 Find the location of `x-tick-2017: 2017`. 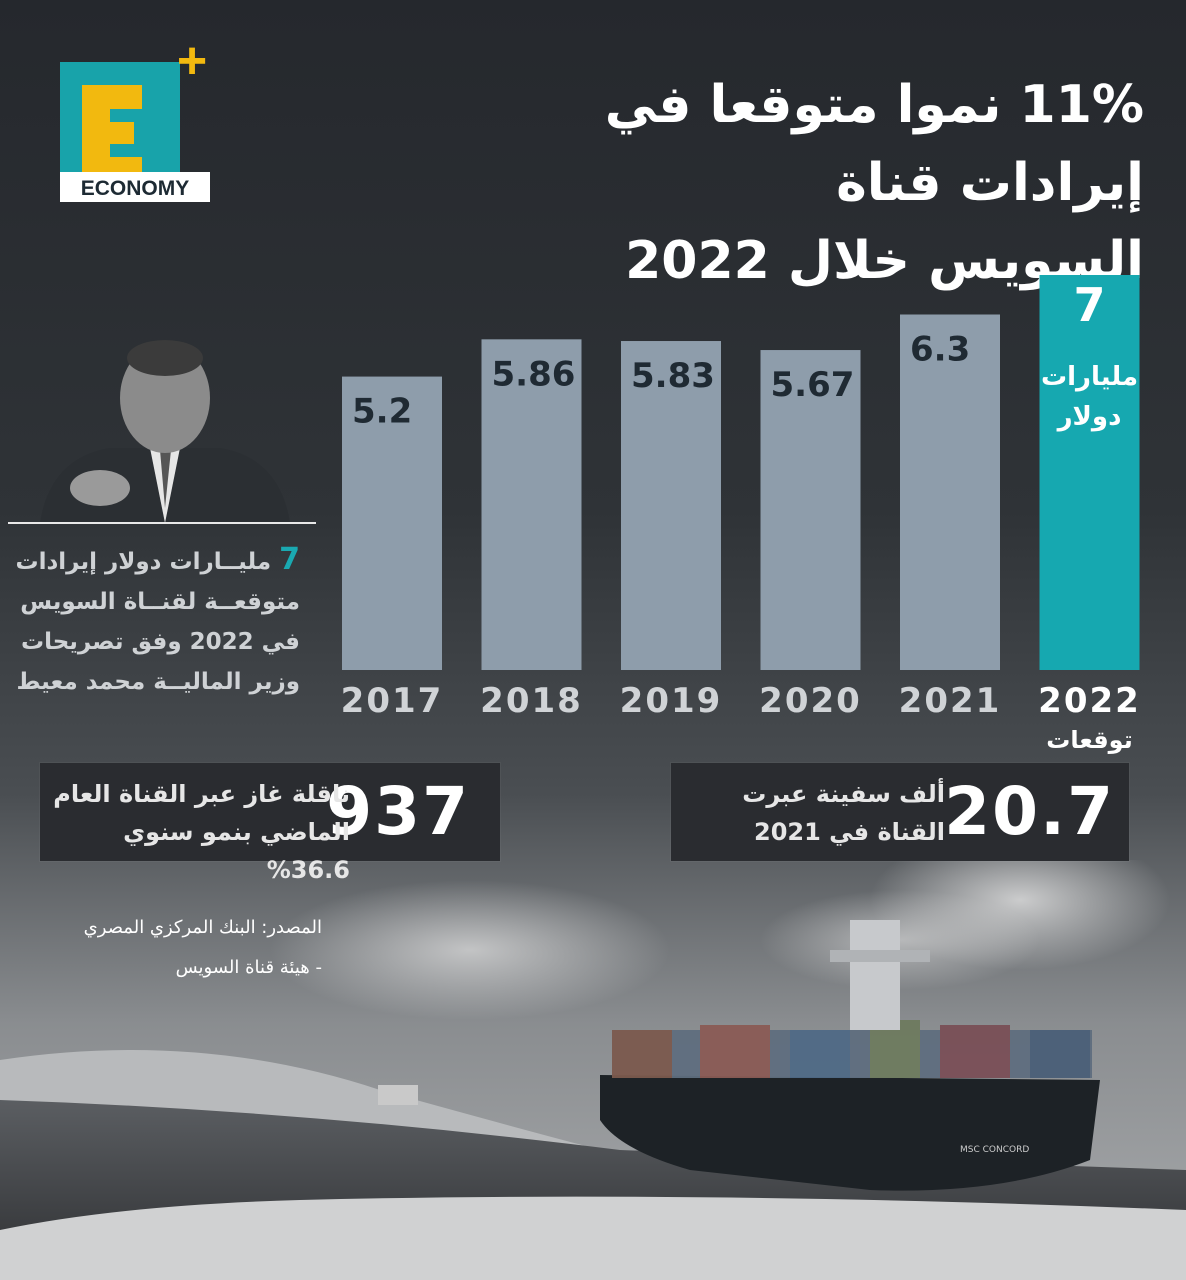

x-tick-2017: 2017 is located at coordinates (392, 701).